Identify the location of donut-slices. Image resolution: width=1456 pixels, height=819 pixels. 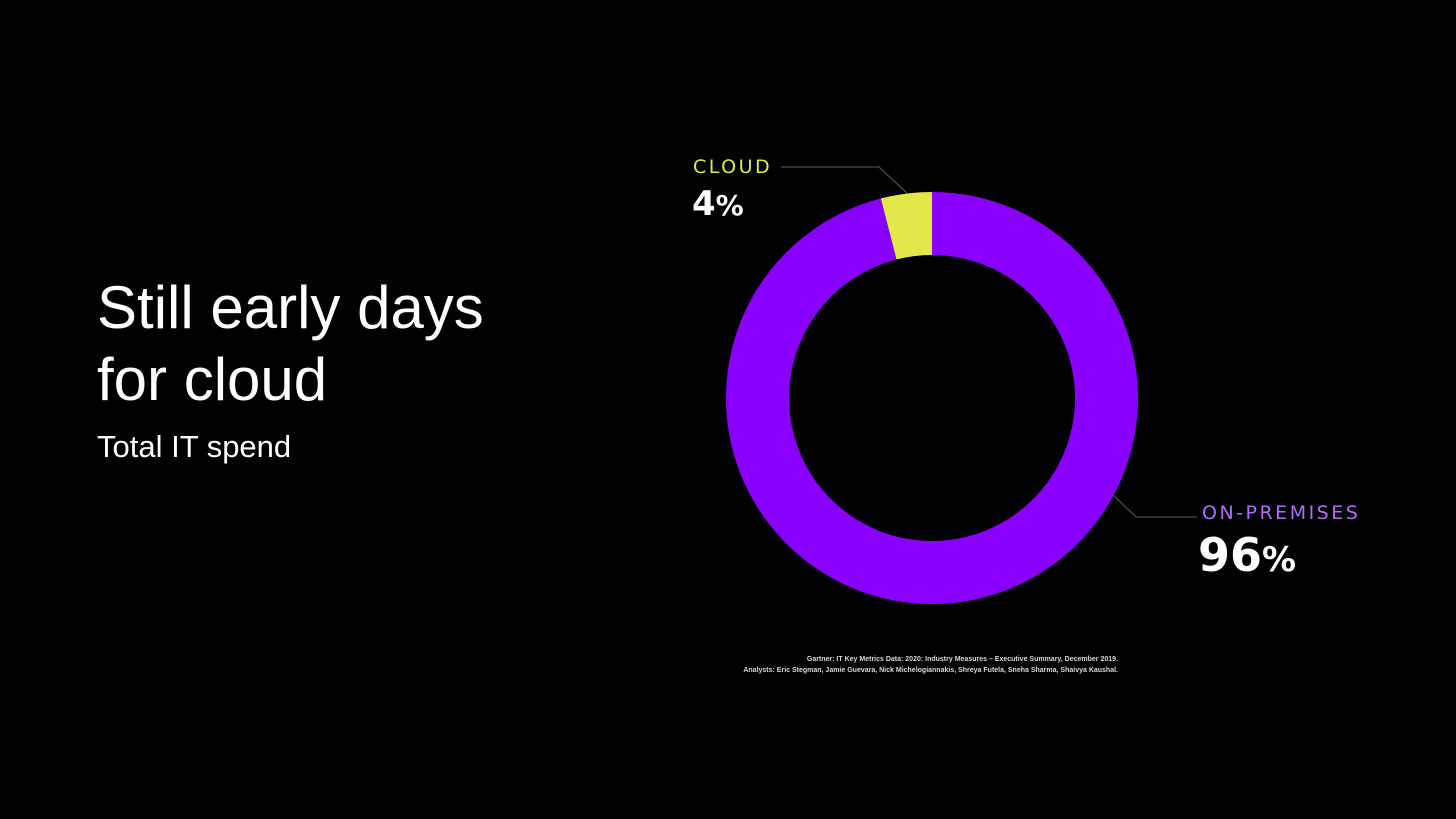
(932, 398).